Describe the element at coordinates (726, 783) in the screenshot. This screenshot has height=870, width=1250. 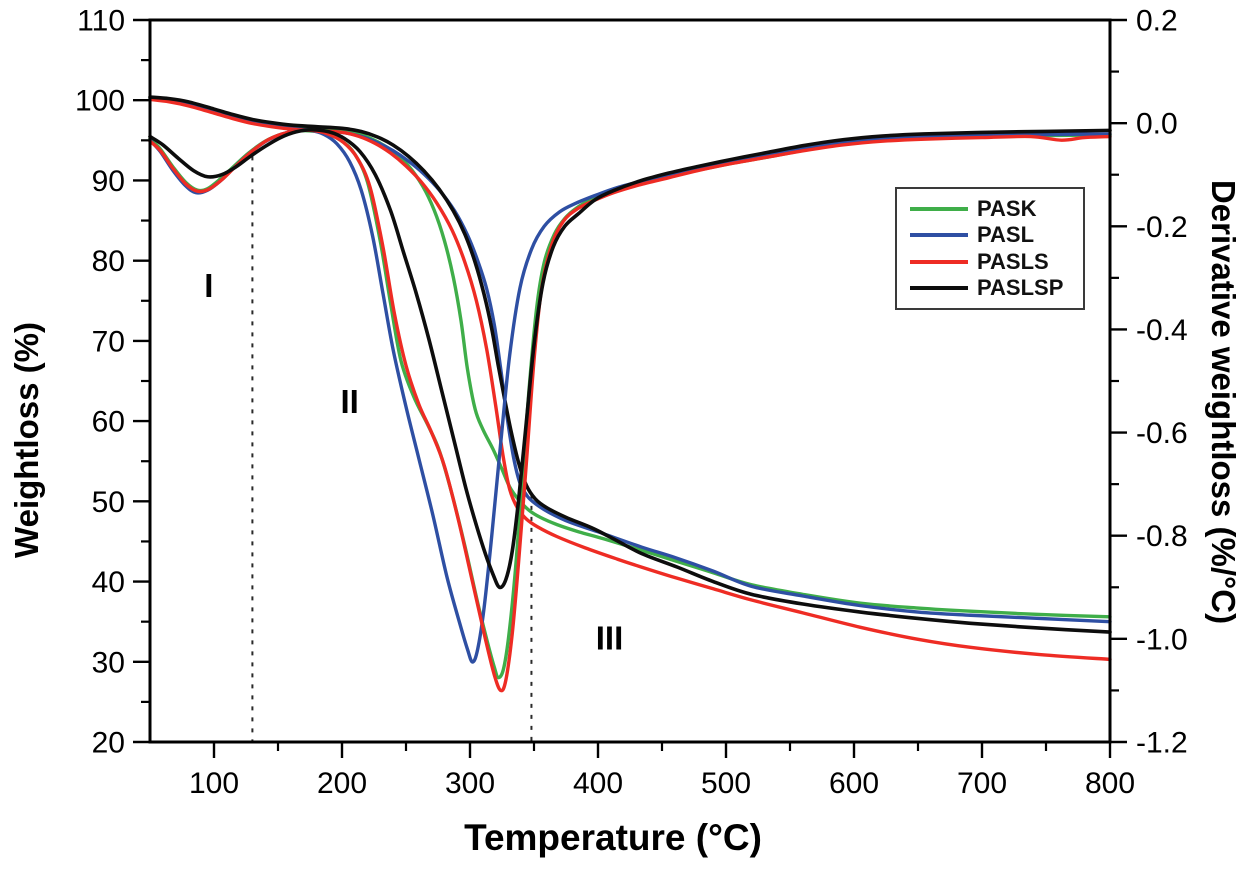
I see `x-tick-label: 500` at that location.